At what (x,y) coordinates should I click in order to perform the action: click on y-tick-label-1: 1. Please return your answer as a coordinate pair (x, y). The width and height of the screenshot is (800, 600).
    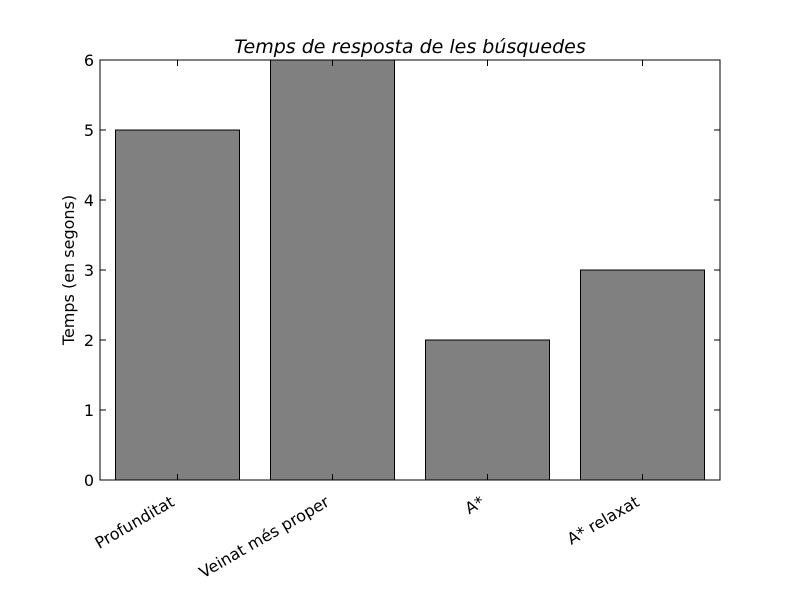
    Looking at the image, I should click on (89, 410).